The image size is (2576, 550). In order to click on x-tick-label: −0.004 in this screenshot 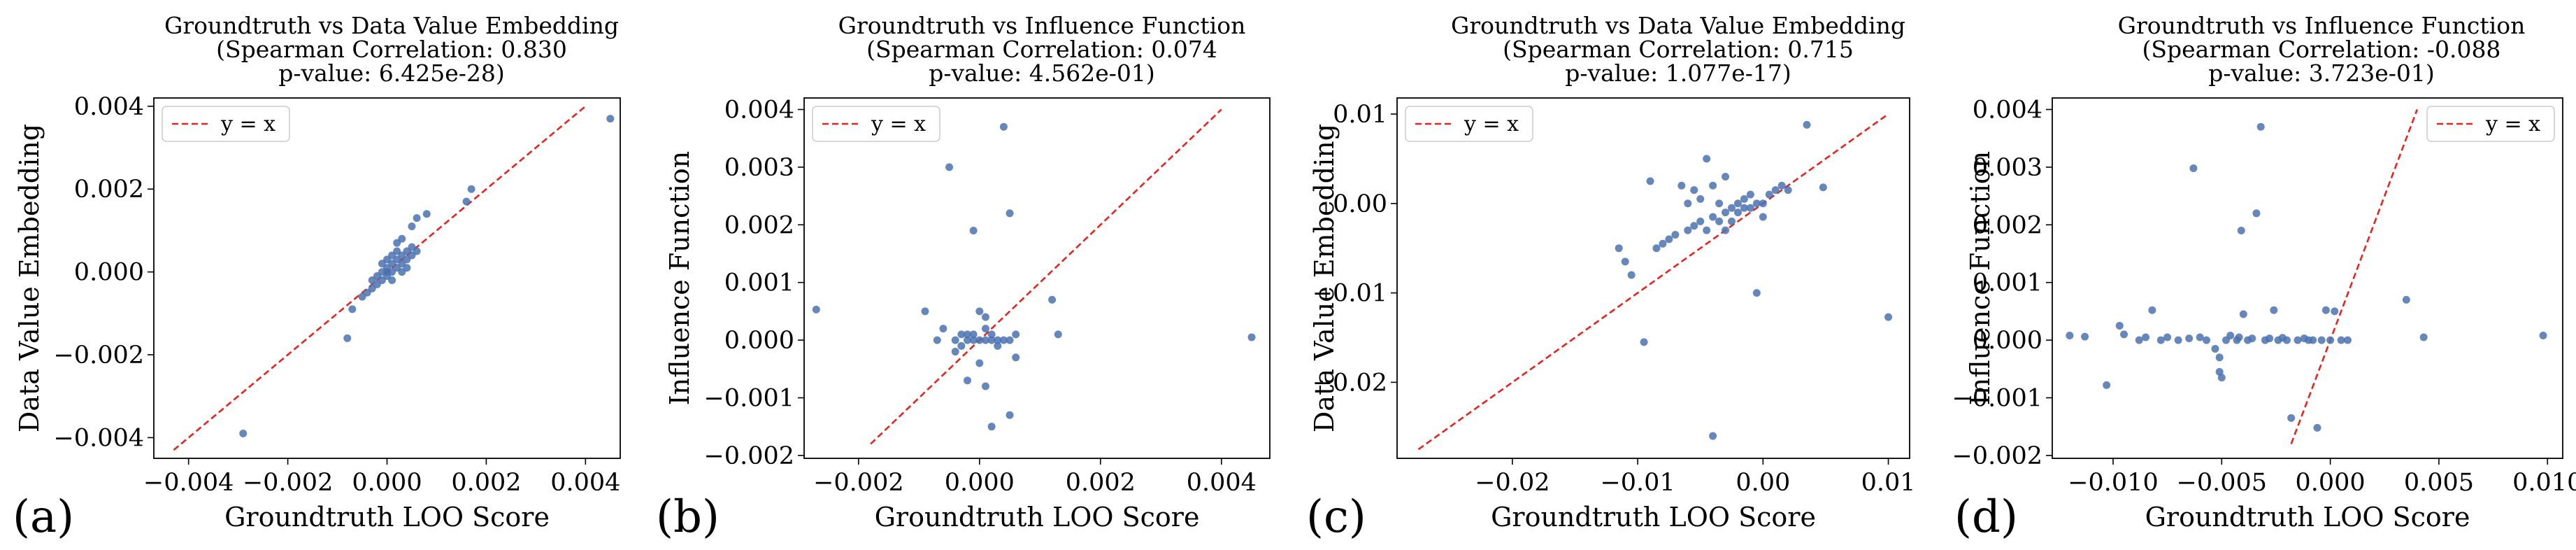, I will do `click(188, 483)`.